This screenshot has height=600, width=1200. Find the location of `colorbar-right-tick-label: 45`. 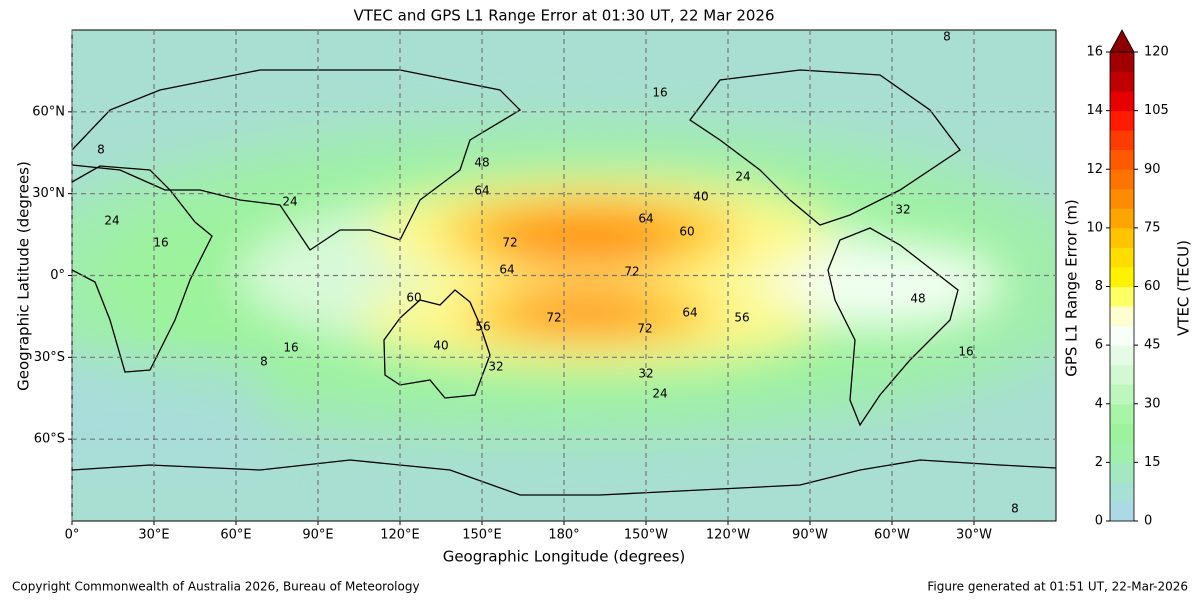

colorbar-right-tick-label: 45 is located at coordinates (1152, 345).